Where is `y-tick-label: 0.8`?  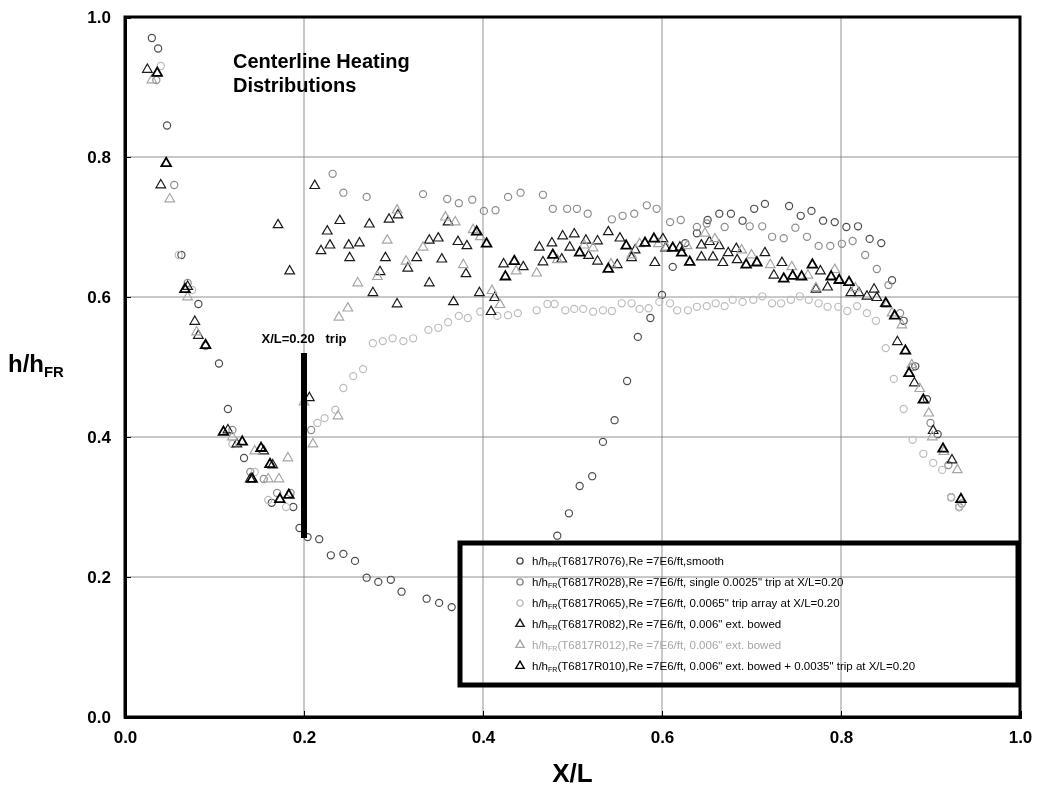
y-tick-label: 0.8 is located at coordinates (99, 157).